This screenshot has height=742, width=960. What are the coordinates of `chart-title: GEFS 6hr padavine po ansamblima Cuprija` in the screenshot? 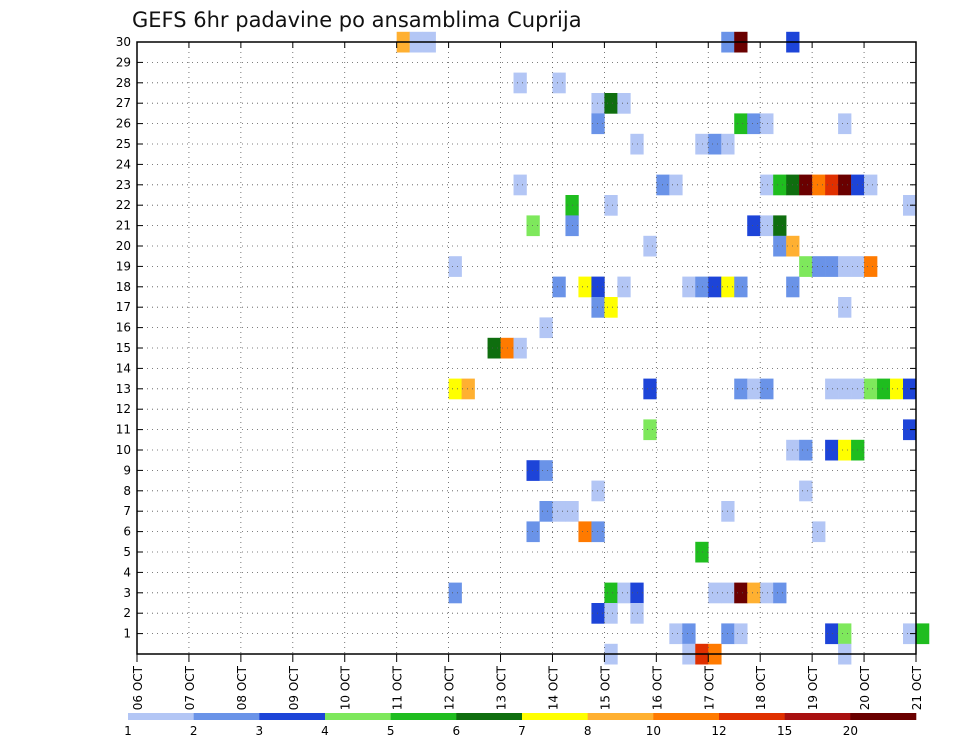 It's located at (357, 20).